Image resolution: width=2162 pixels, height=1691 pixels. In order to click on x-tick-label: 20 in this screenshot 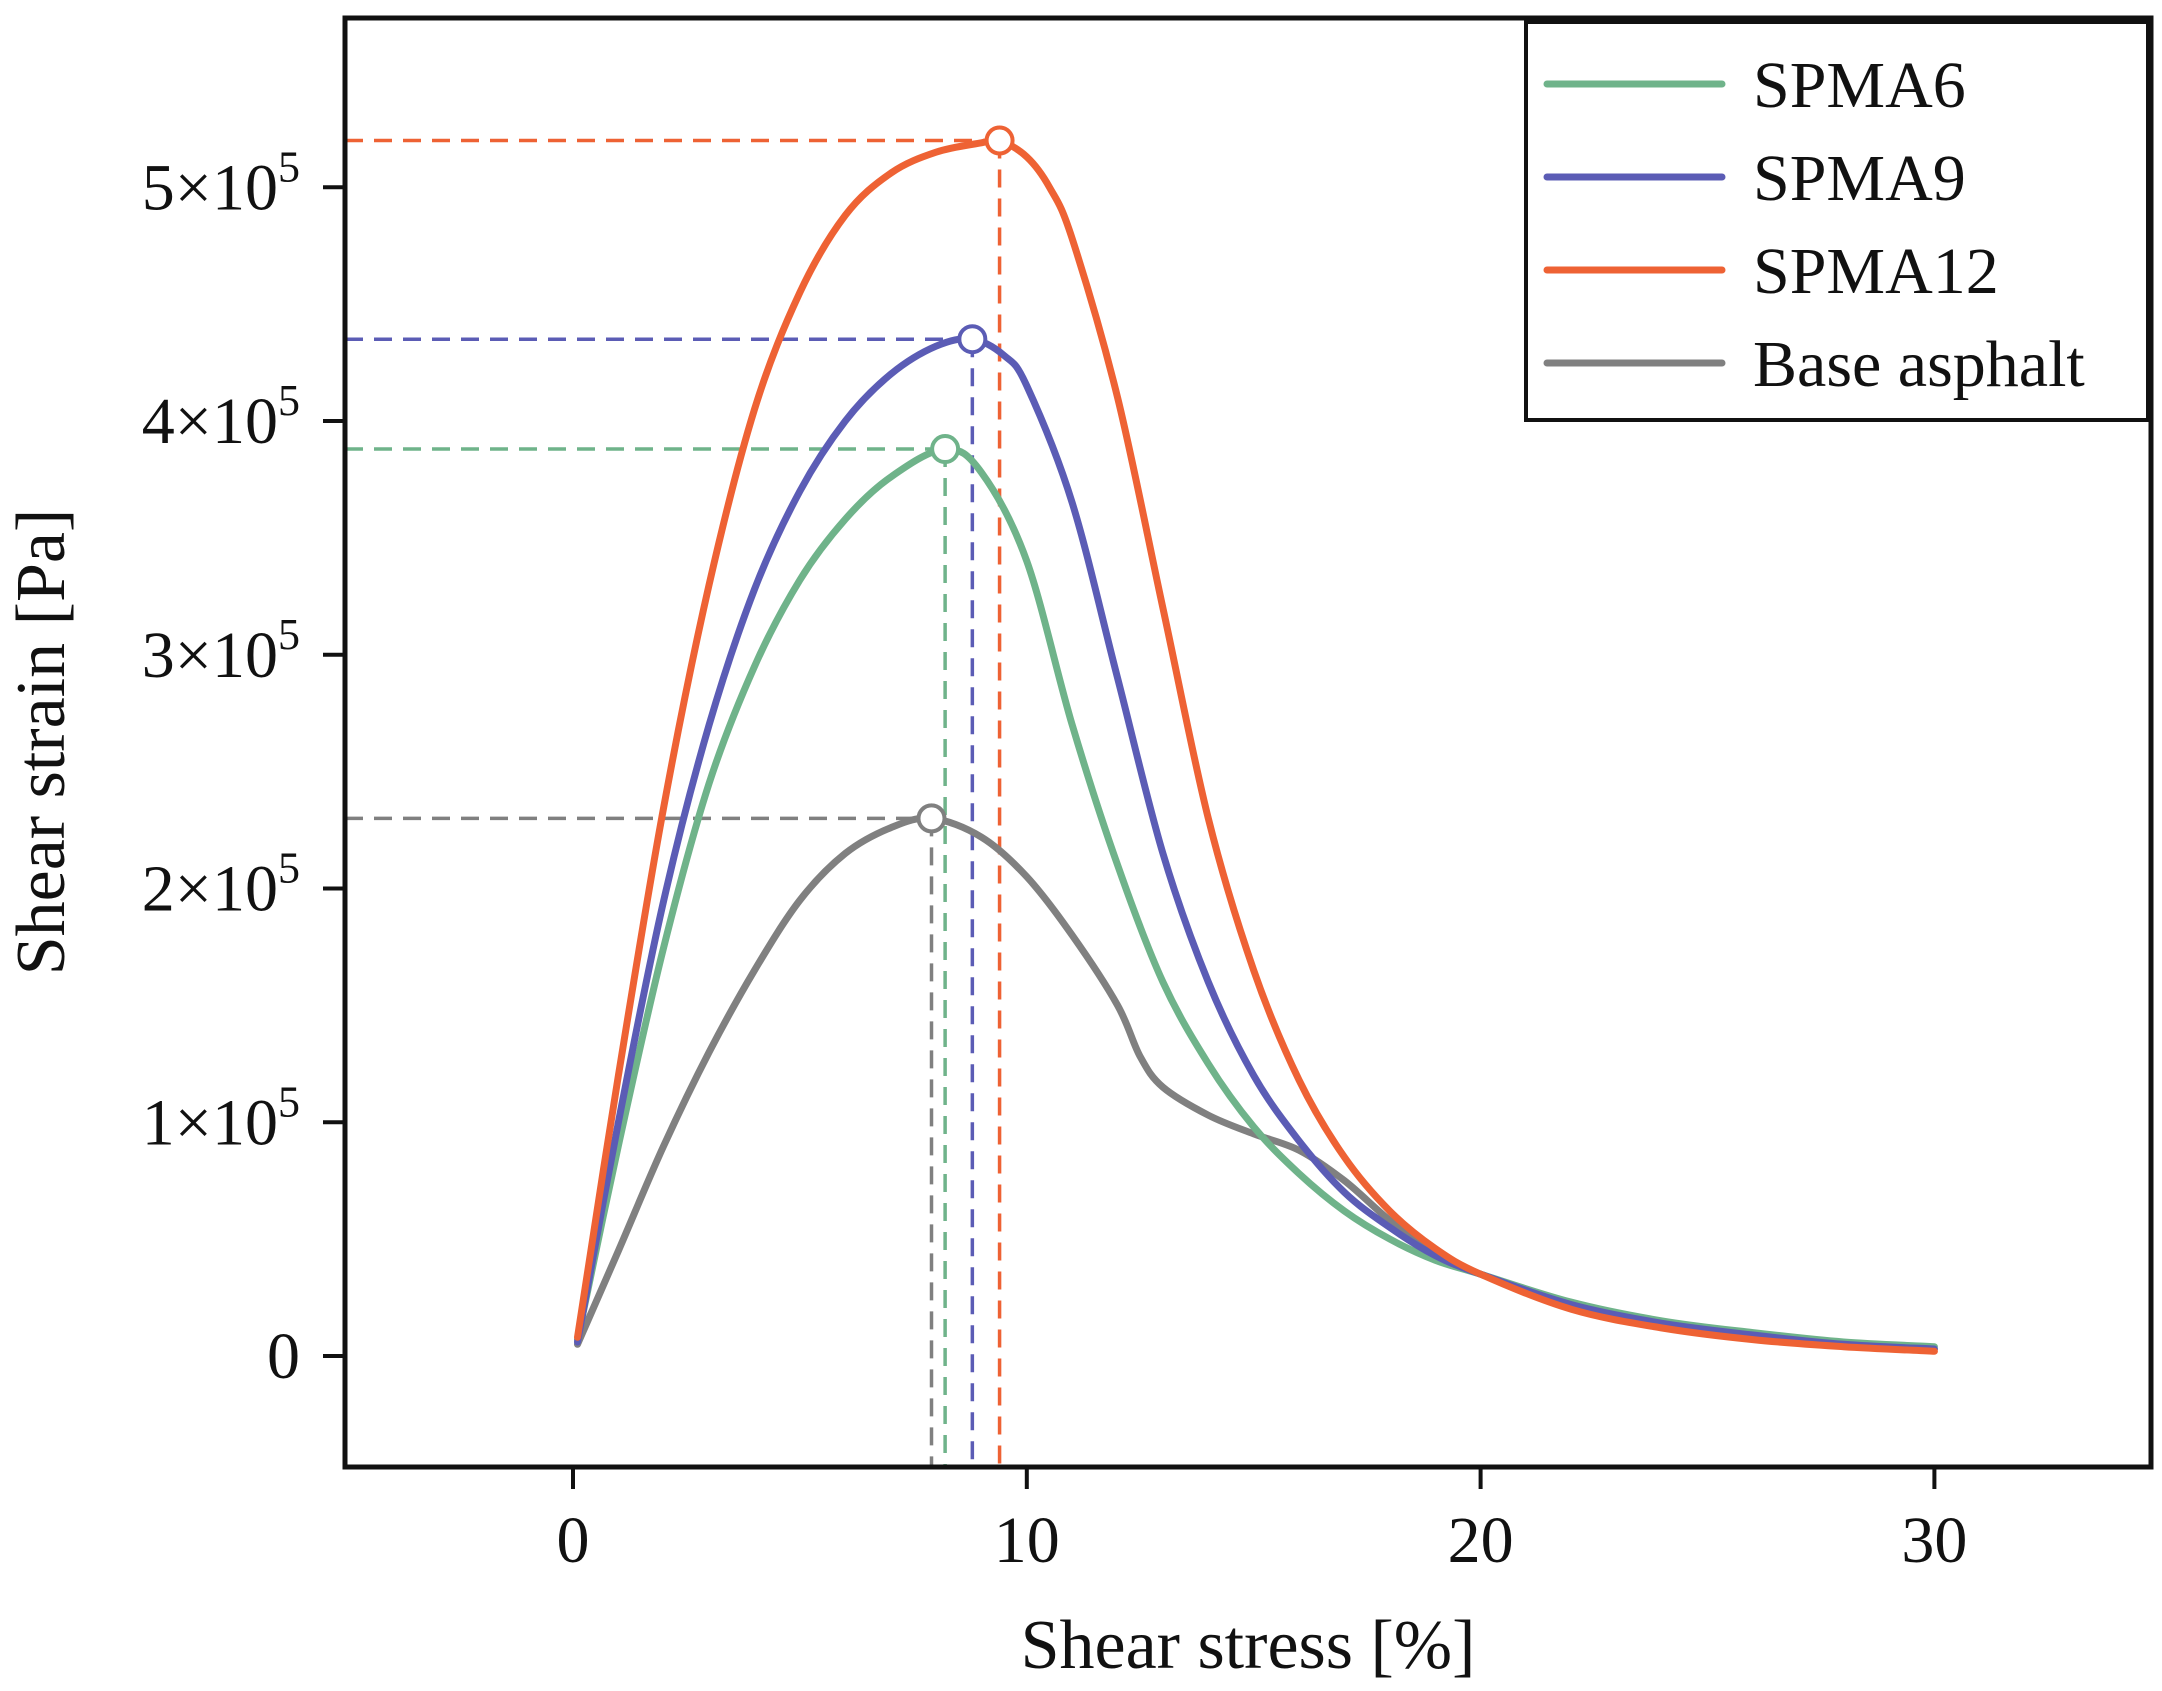, I will do `click(1481, 1540)`.